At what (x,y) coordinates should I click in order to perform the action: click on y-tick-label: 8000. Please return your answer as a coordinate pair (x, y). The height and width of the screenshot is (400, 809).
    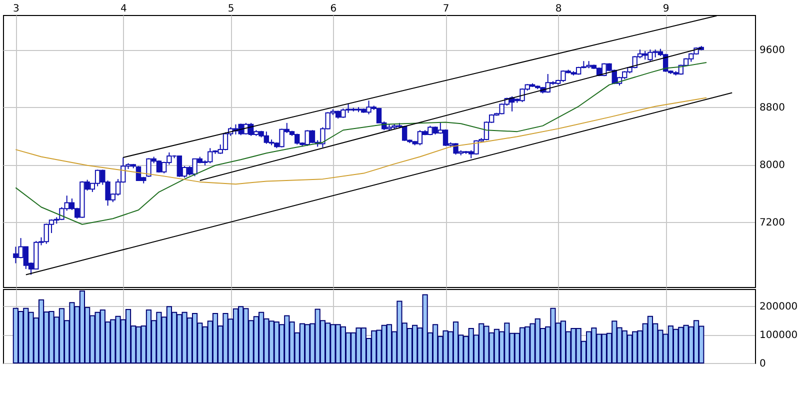
    Looking at the image, I should click on (772, 166).